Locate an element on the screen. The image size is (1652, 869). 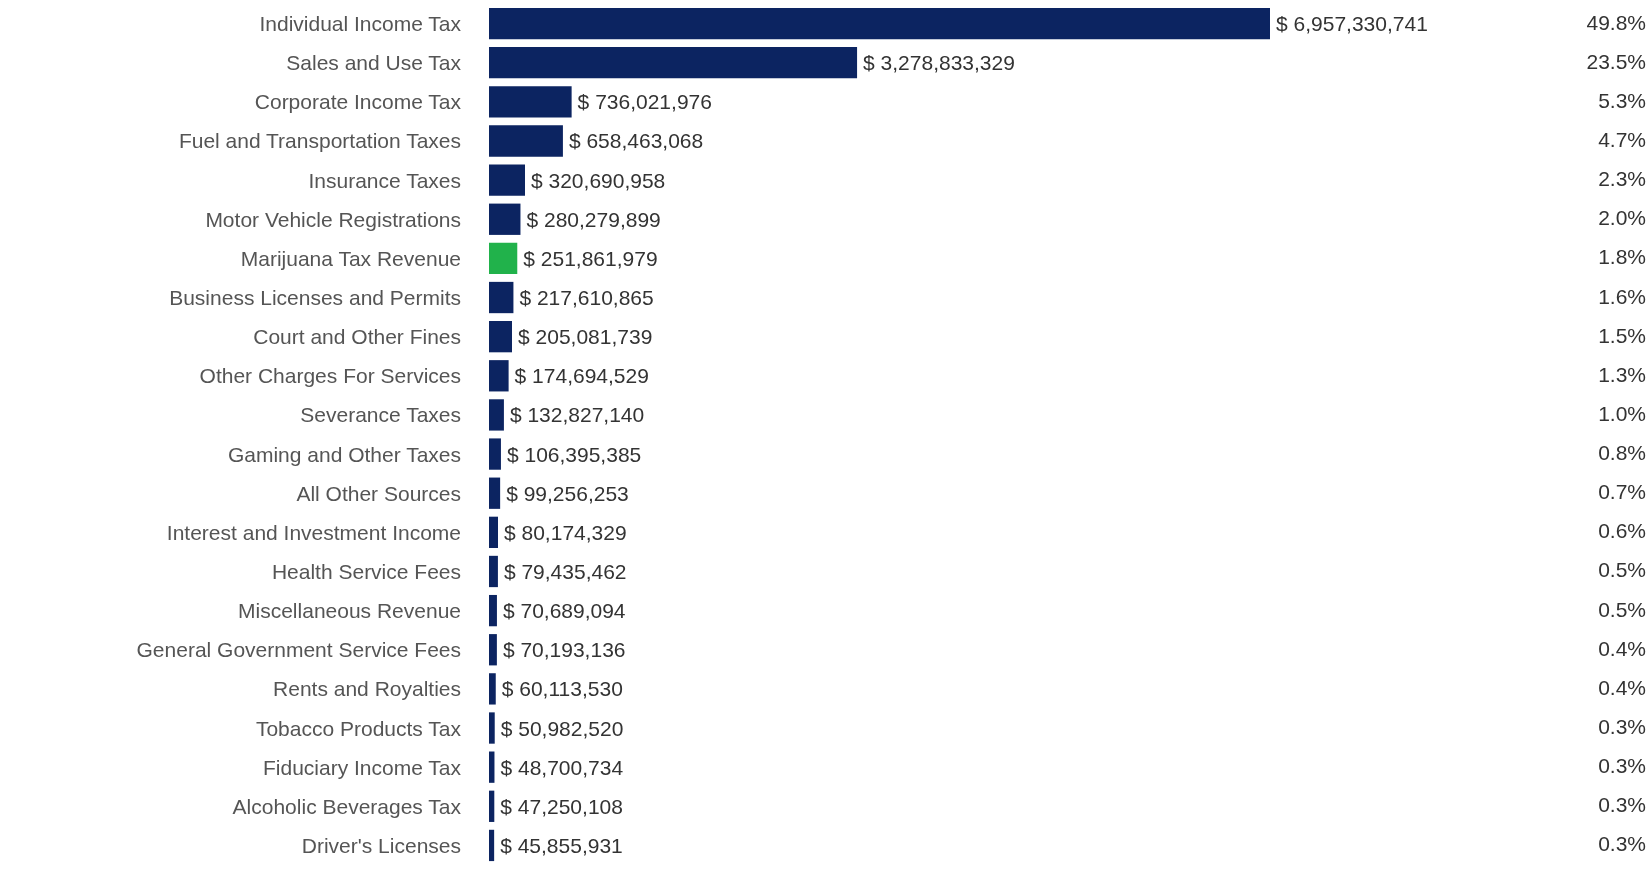
data-label: $ 736,021,976 is located at coordinates (644, 102).